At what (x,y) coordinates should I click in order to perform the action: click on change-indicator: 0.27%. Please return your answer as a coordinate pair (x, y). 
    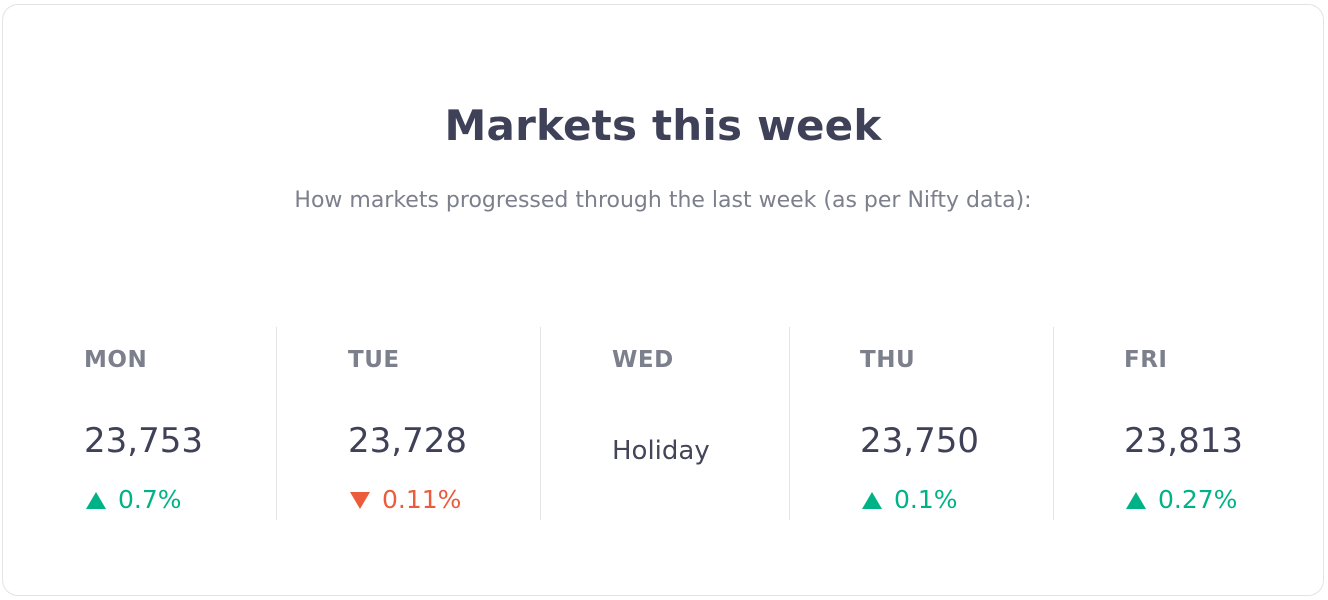
    Looking at the image, I should click on (1180, 500).